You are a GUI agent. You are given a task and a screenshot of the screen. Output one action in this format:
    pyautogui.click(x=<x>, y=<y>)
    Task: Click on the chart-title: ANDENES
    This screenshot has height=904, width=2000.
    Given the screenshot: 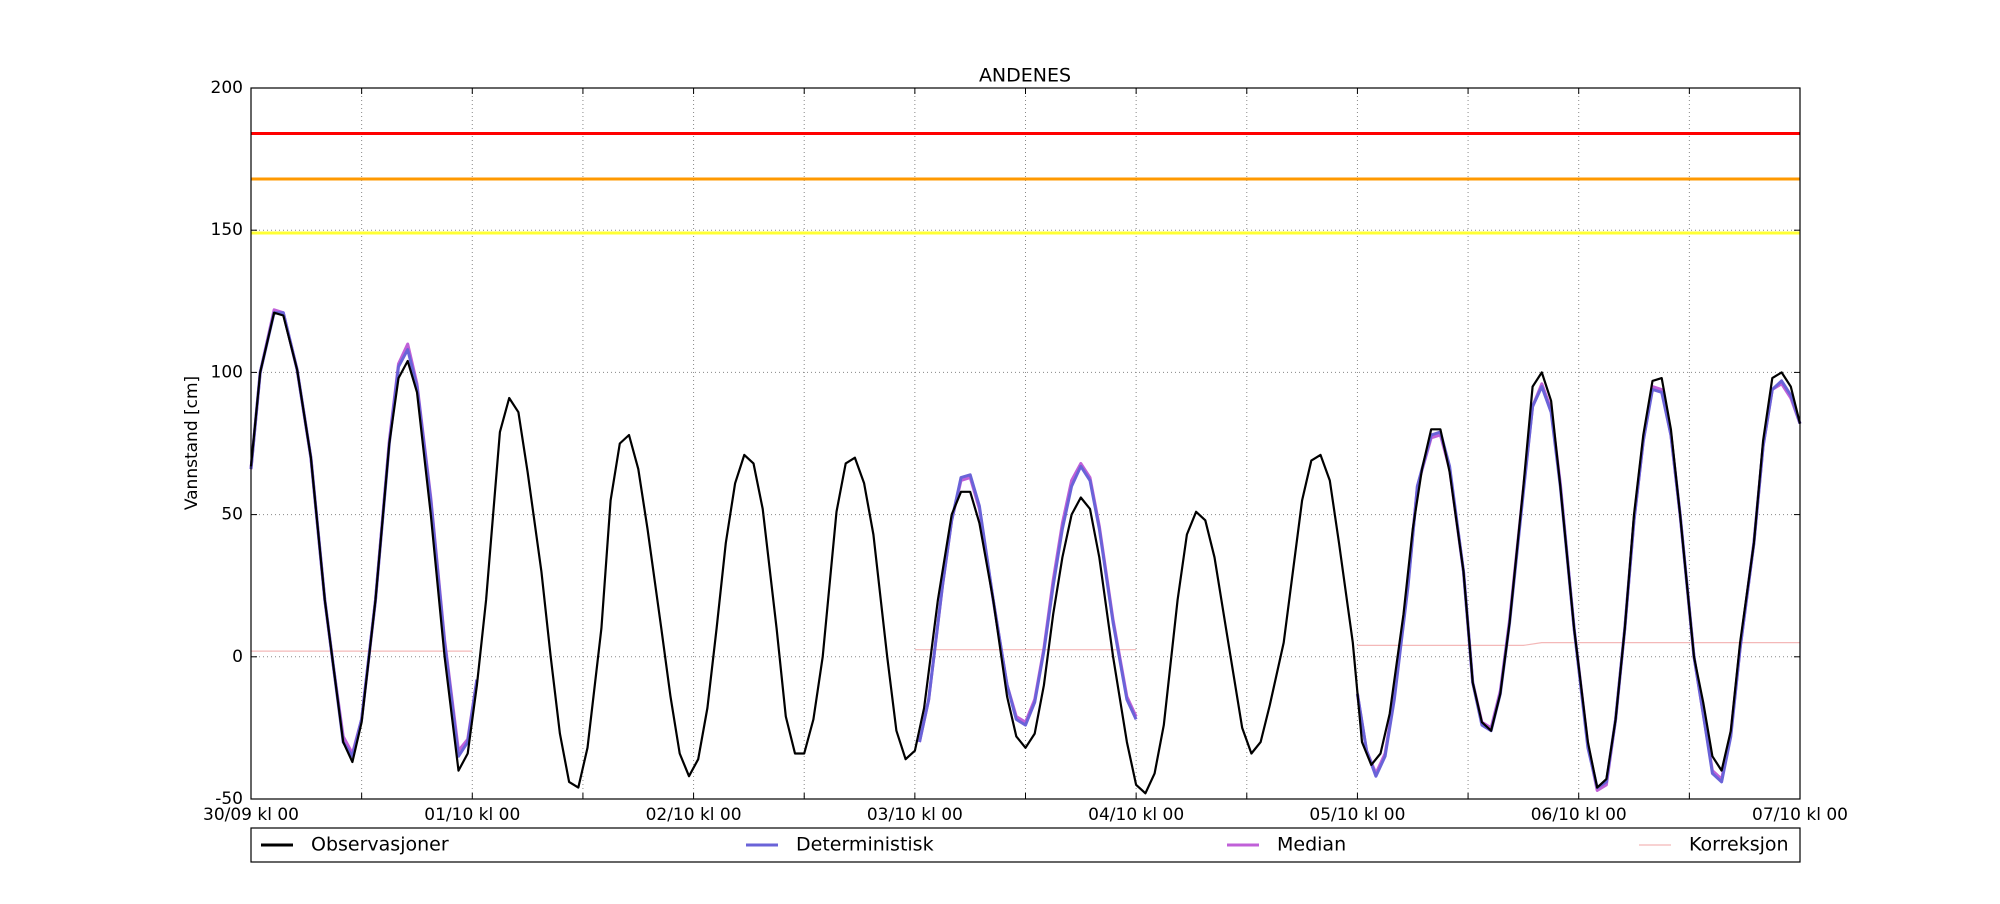 What is the action you would take?
    pyautogui.click(x=1025, y=76)
    